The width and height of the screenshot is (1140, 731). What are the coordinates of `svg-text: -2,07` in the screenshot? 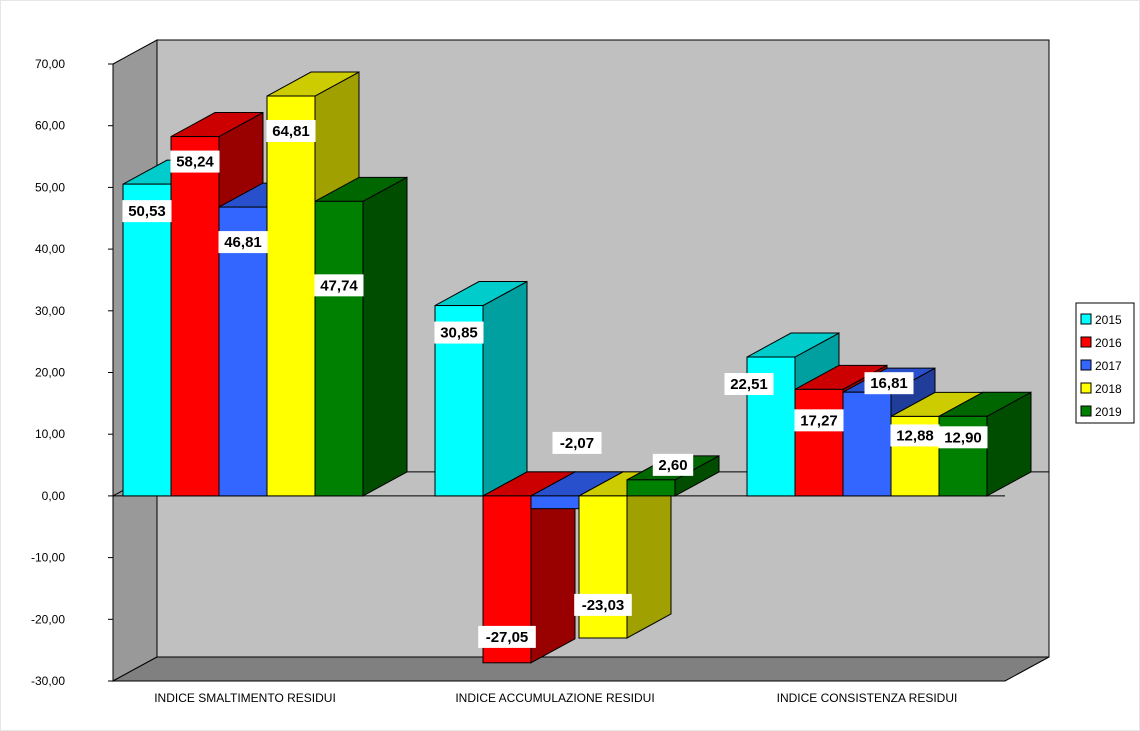 It's located at (577, 443).